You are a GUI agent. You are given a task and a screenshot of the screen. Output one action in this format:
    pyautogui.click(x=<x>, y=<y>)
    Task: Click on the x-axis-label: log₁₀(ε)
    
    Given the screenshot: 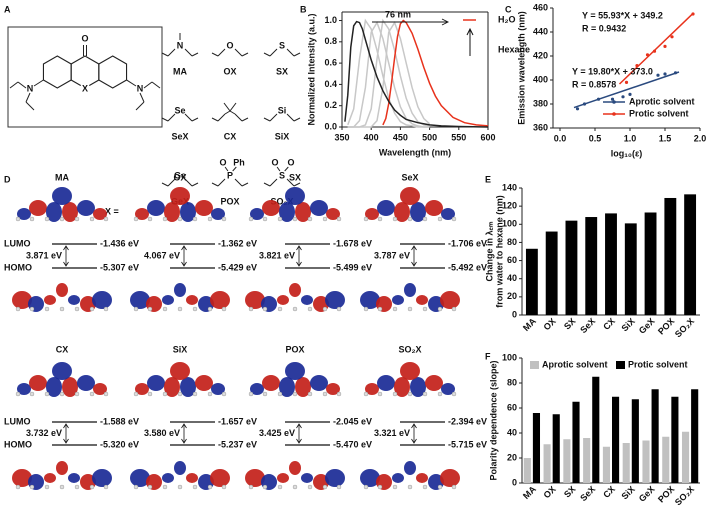 What is the action you would take?
    pyautogui.click(x=627, y=153)
    